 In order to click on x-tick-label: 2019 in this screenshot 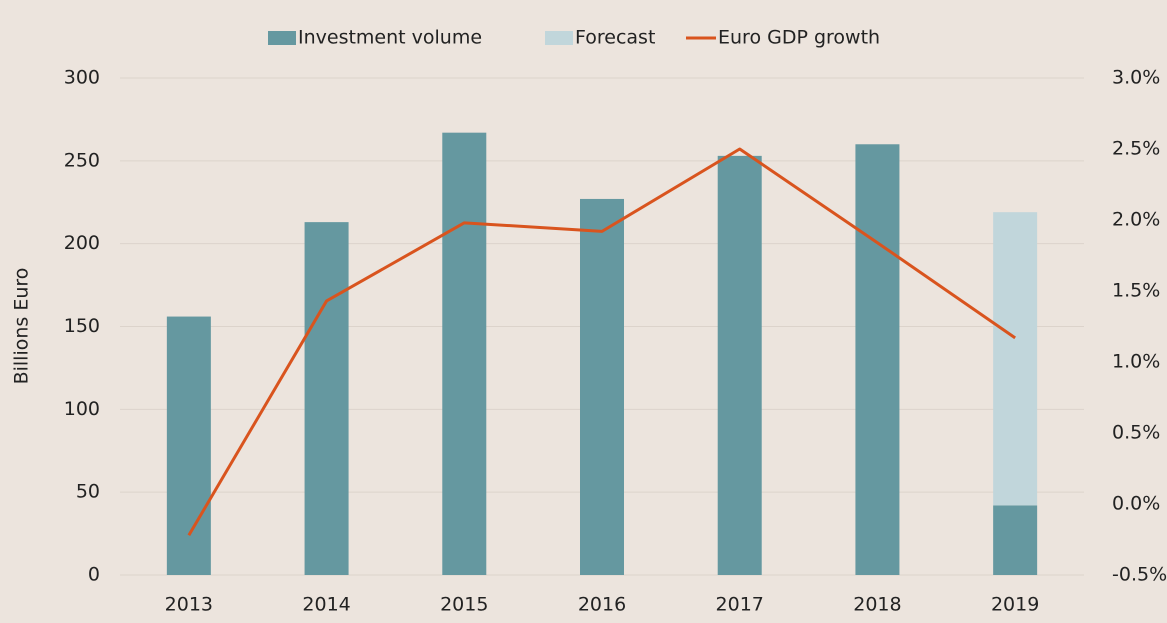, I will do `click(1015, 605)`.